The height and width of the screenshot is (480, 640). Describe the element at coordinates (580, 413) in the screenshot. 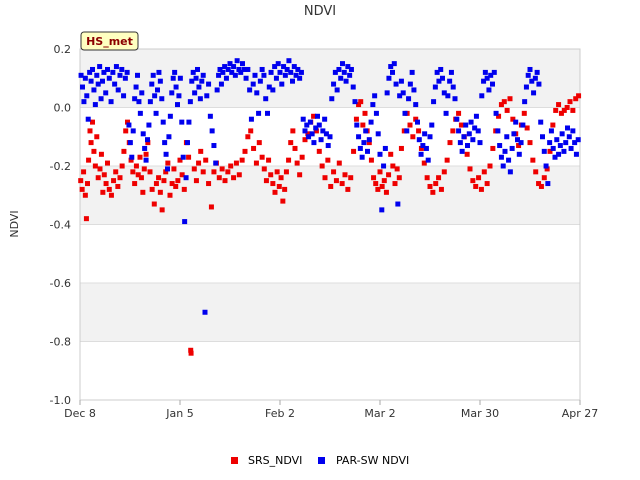

I see `x-tick-label: Apr 27` at that location.